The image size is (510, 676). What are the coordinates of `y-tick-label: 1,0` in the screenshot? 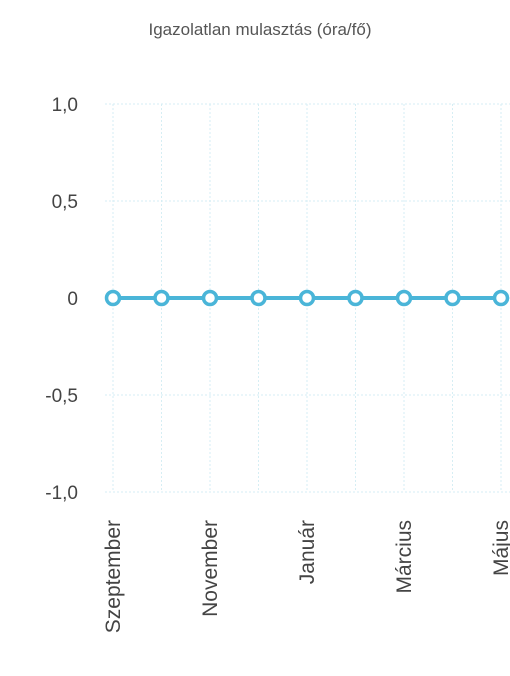 It's located at (65, 105).